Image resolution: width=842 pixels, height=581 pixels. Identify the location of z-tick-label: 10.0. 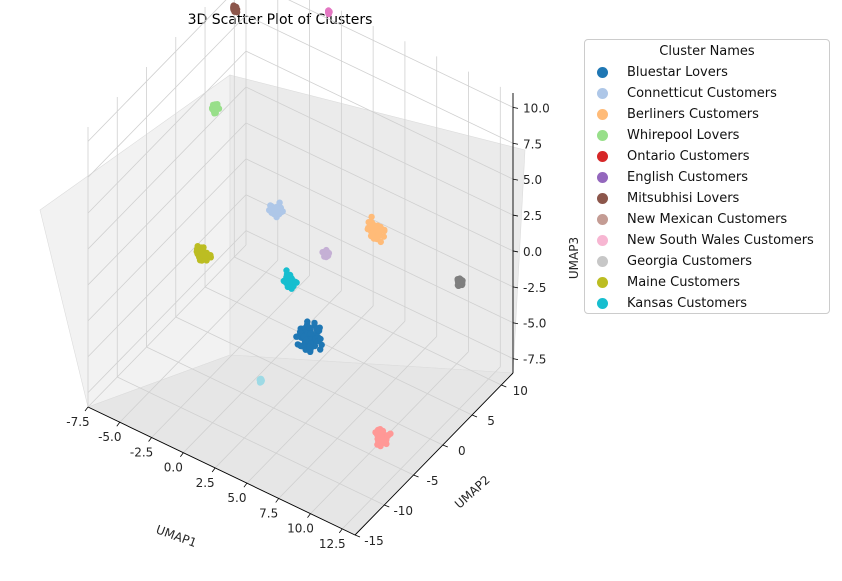
(536, 108).